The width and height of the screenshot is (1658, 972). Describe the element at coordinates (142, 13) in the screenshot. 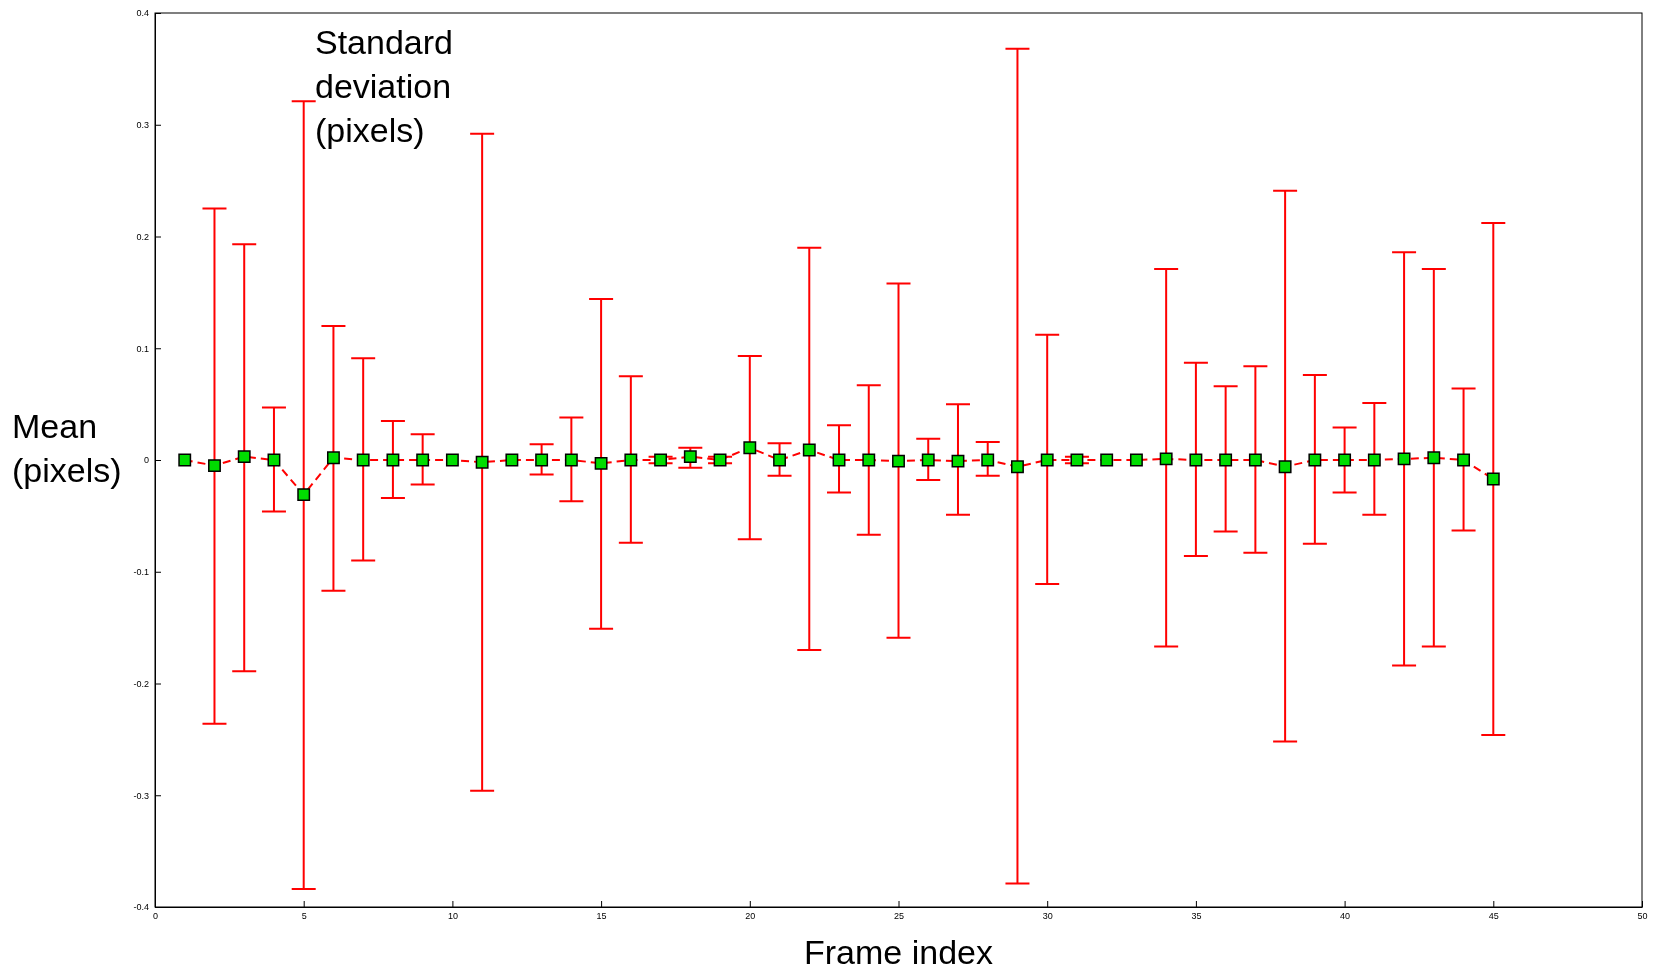

I see `y-tick-label: 0.4` at that location.